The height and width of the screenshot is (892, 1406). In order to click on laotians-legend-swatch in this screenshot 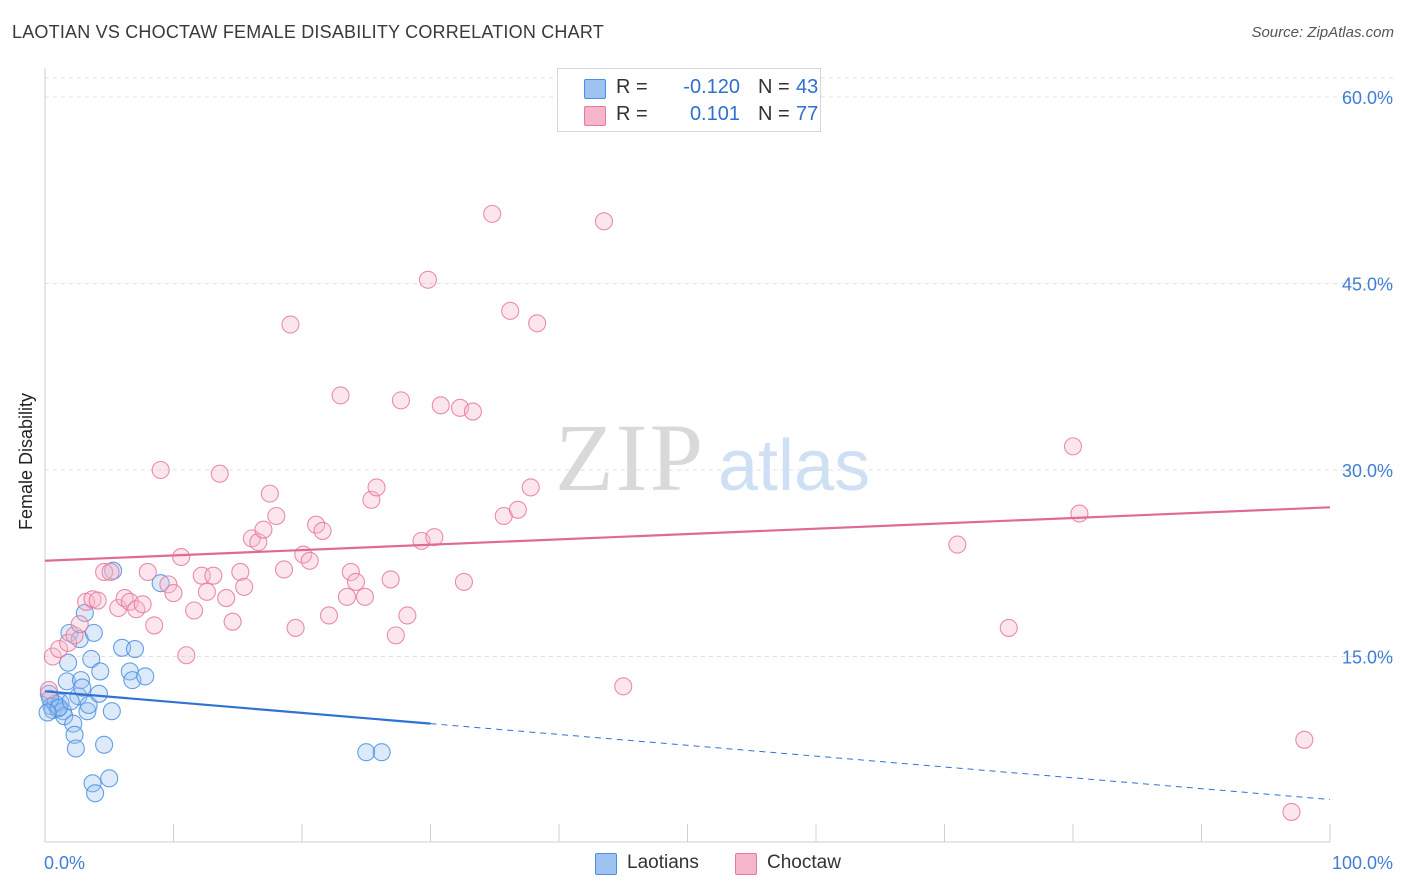, I will do `click(606, 864)`.